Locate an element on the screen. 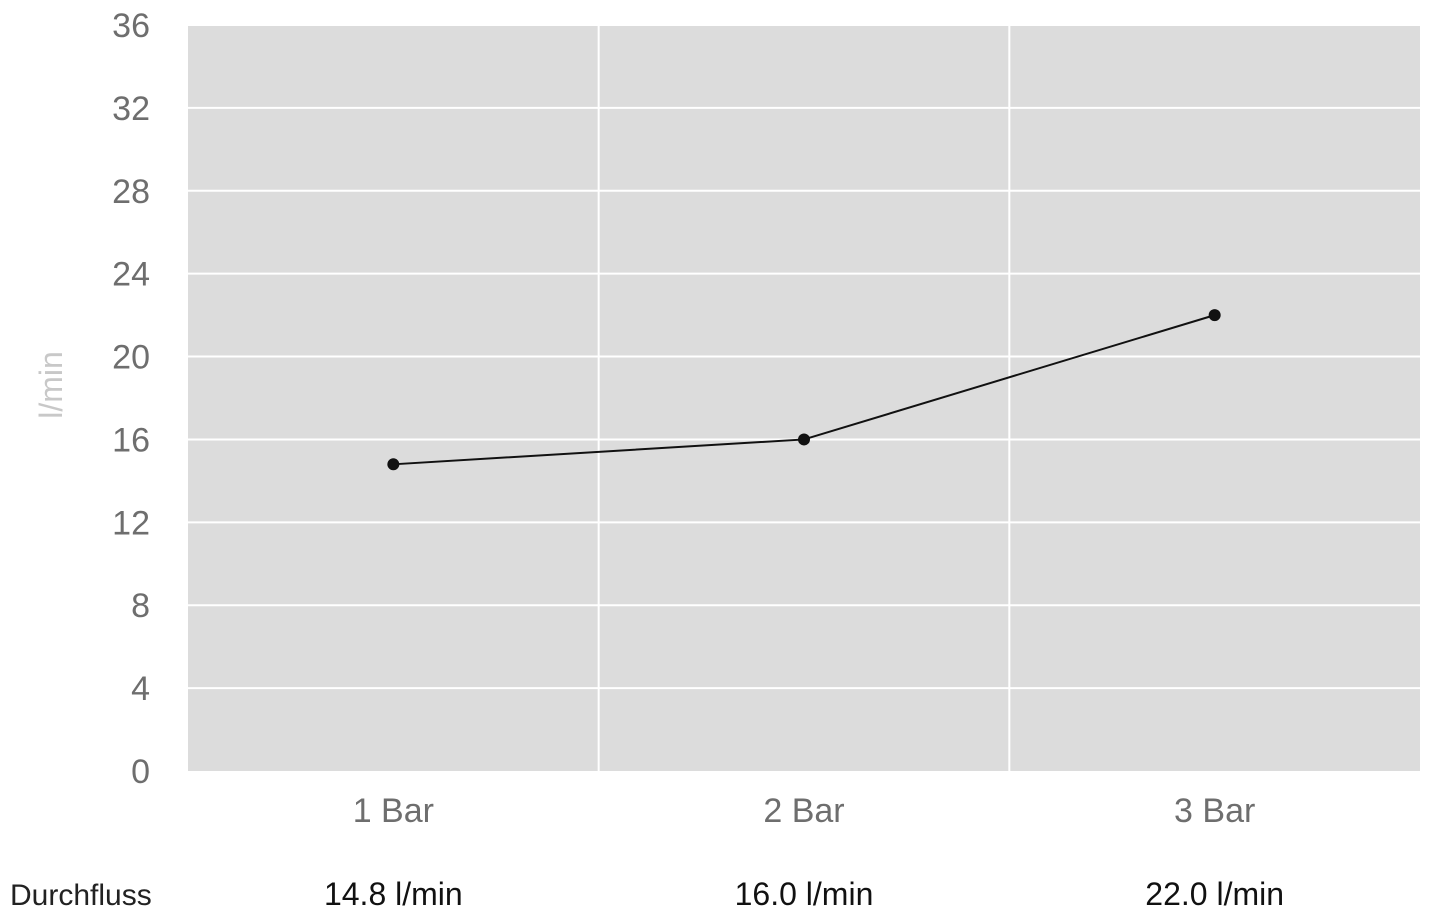 Image resolution: width=1429 pixels, height=916 pixels. x-axis-categories: 1 Bar 2 Bar 3 Bar is located at coordinates (804, 811).